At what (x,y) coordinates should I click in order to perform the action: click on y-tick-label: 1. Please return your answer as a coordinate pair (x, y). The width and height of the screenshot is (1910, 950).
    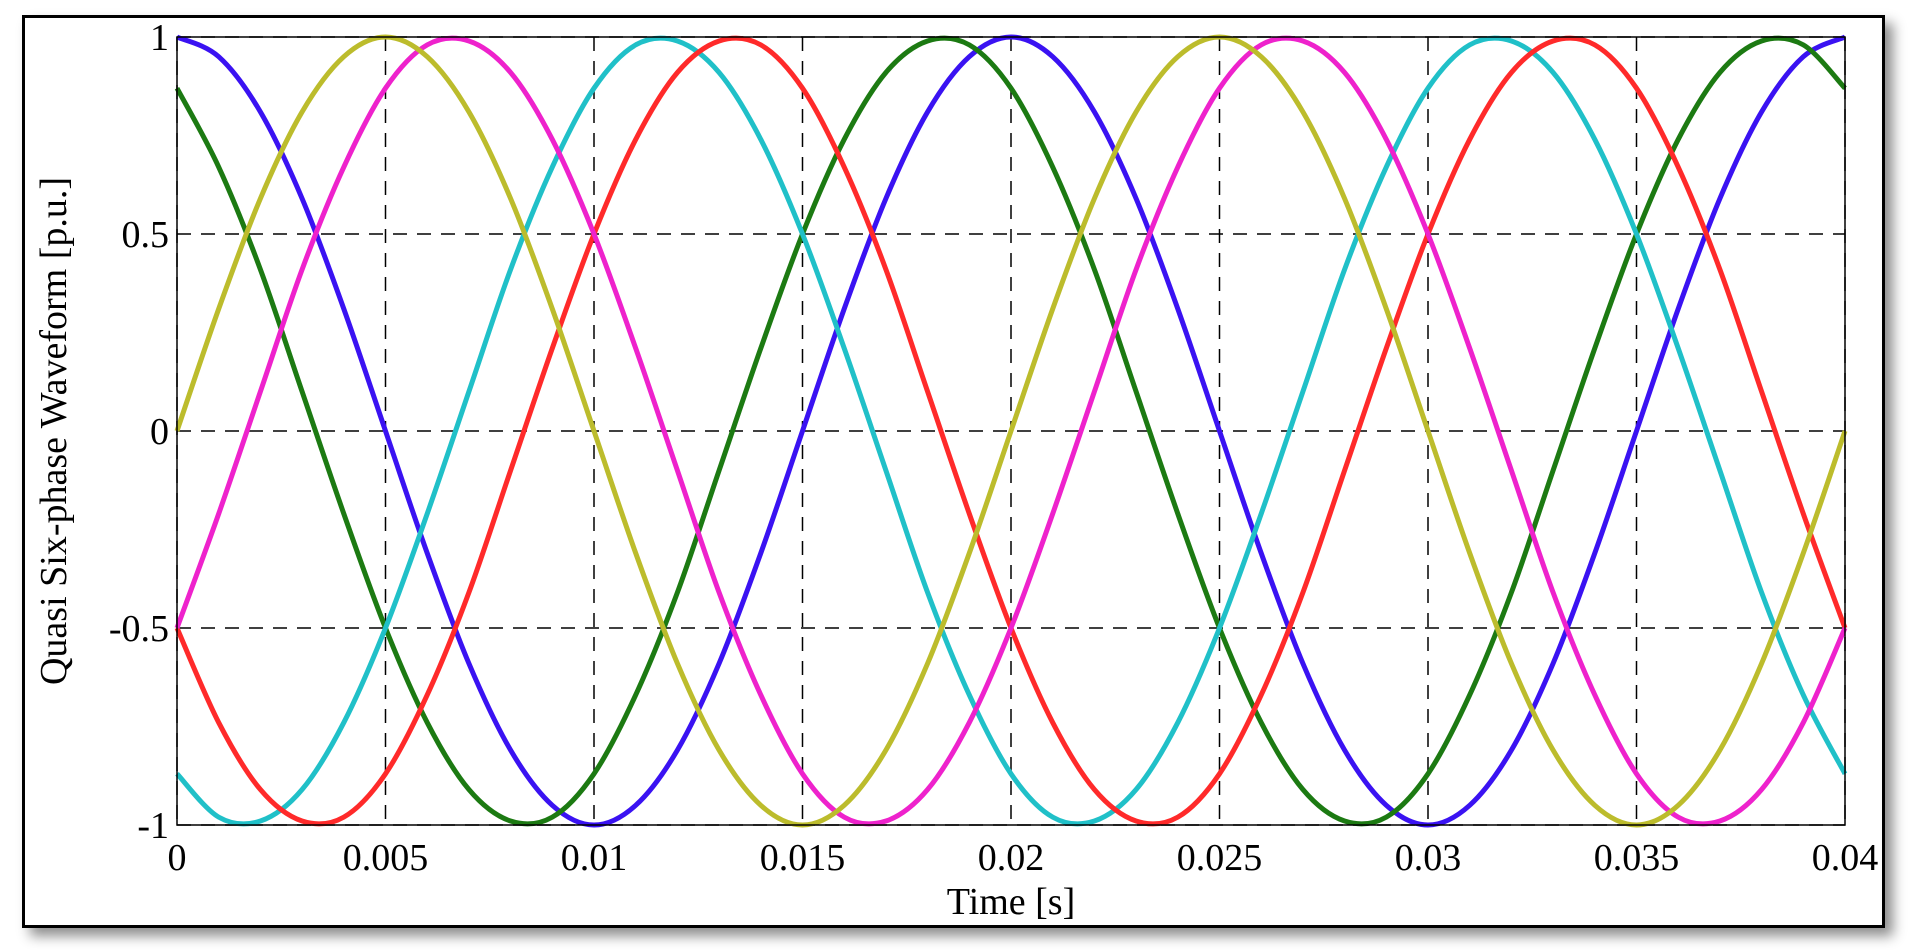
    Looking at the image, I should click on (159, 38).